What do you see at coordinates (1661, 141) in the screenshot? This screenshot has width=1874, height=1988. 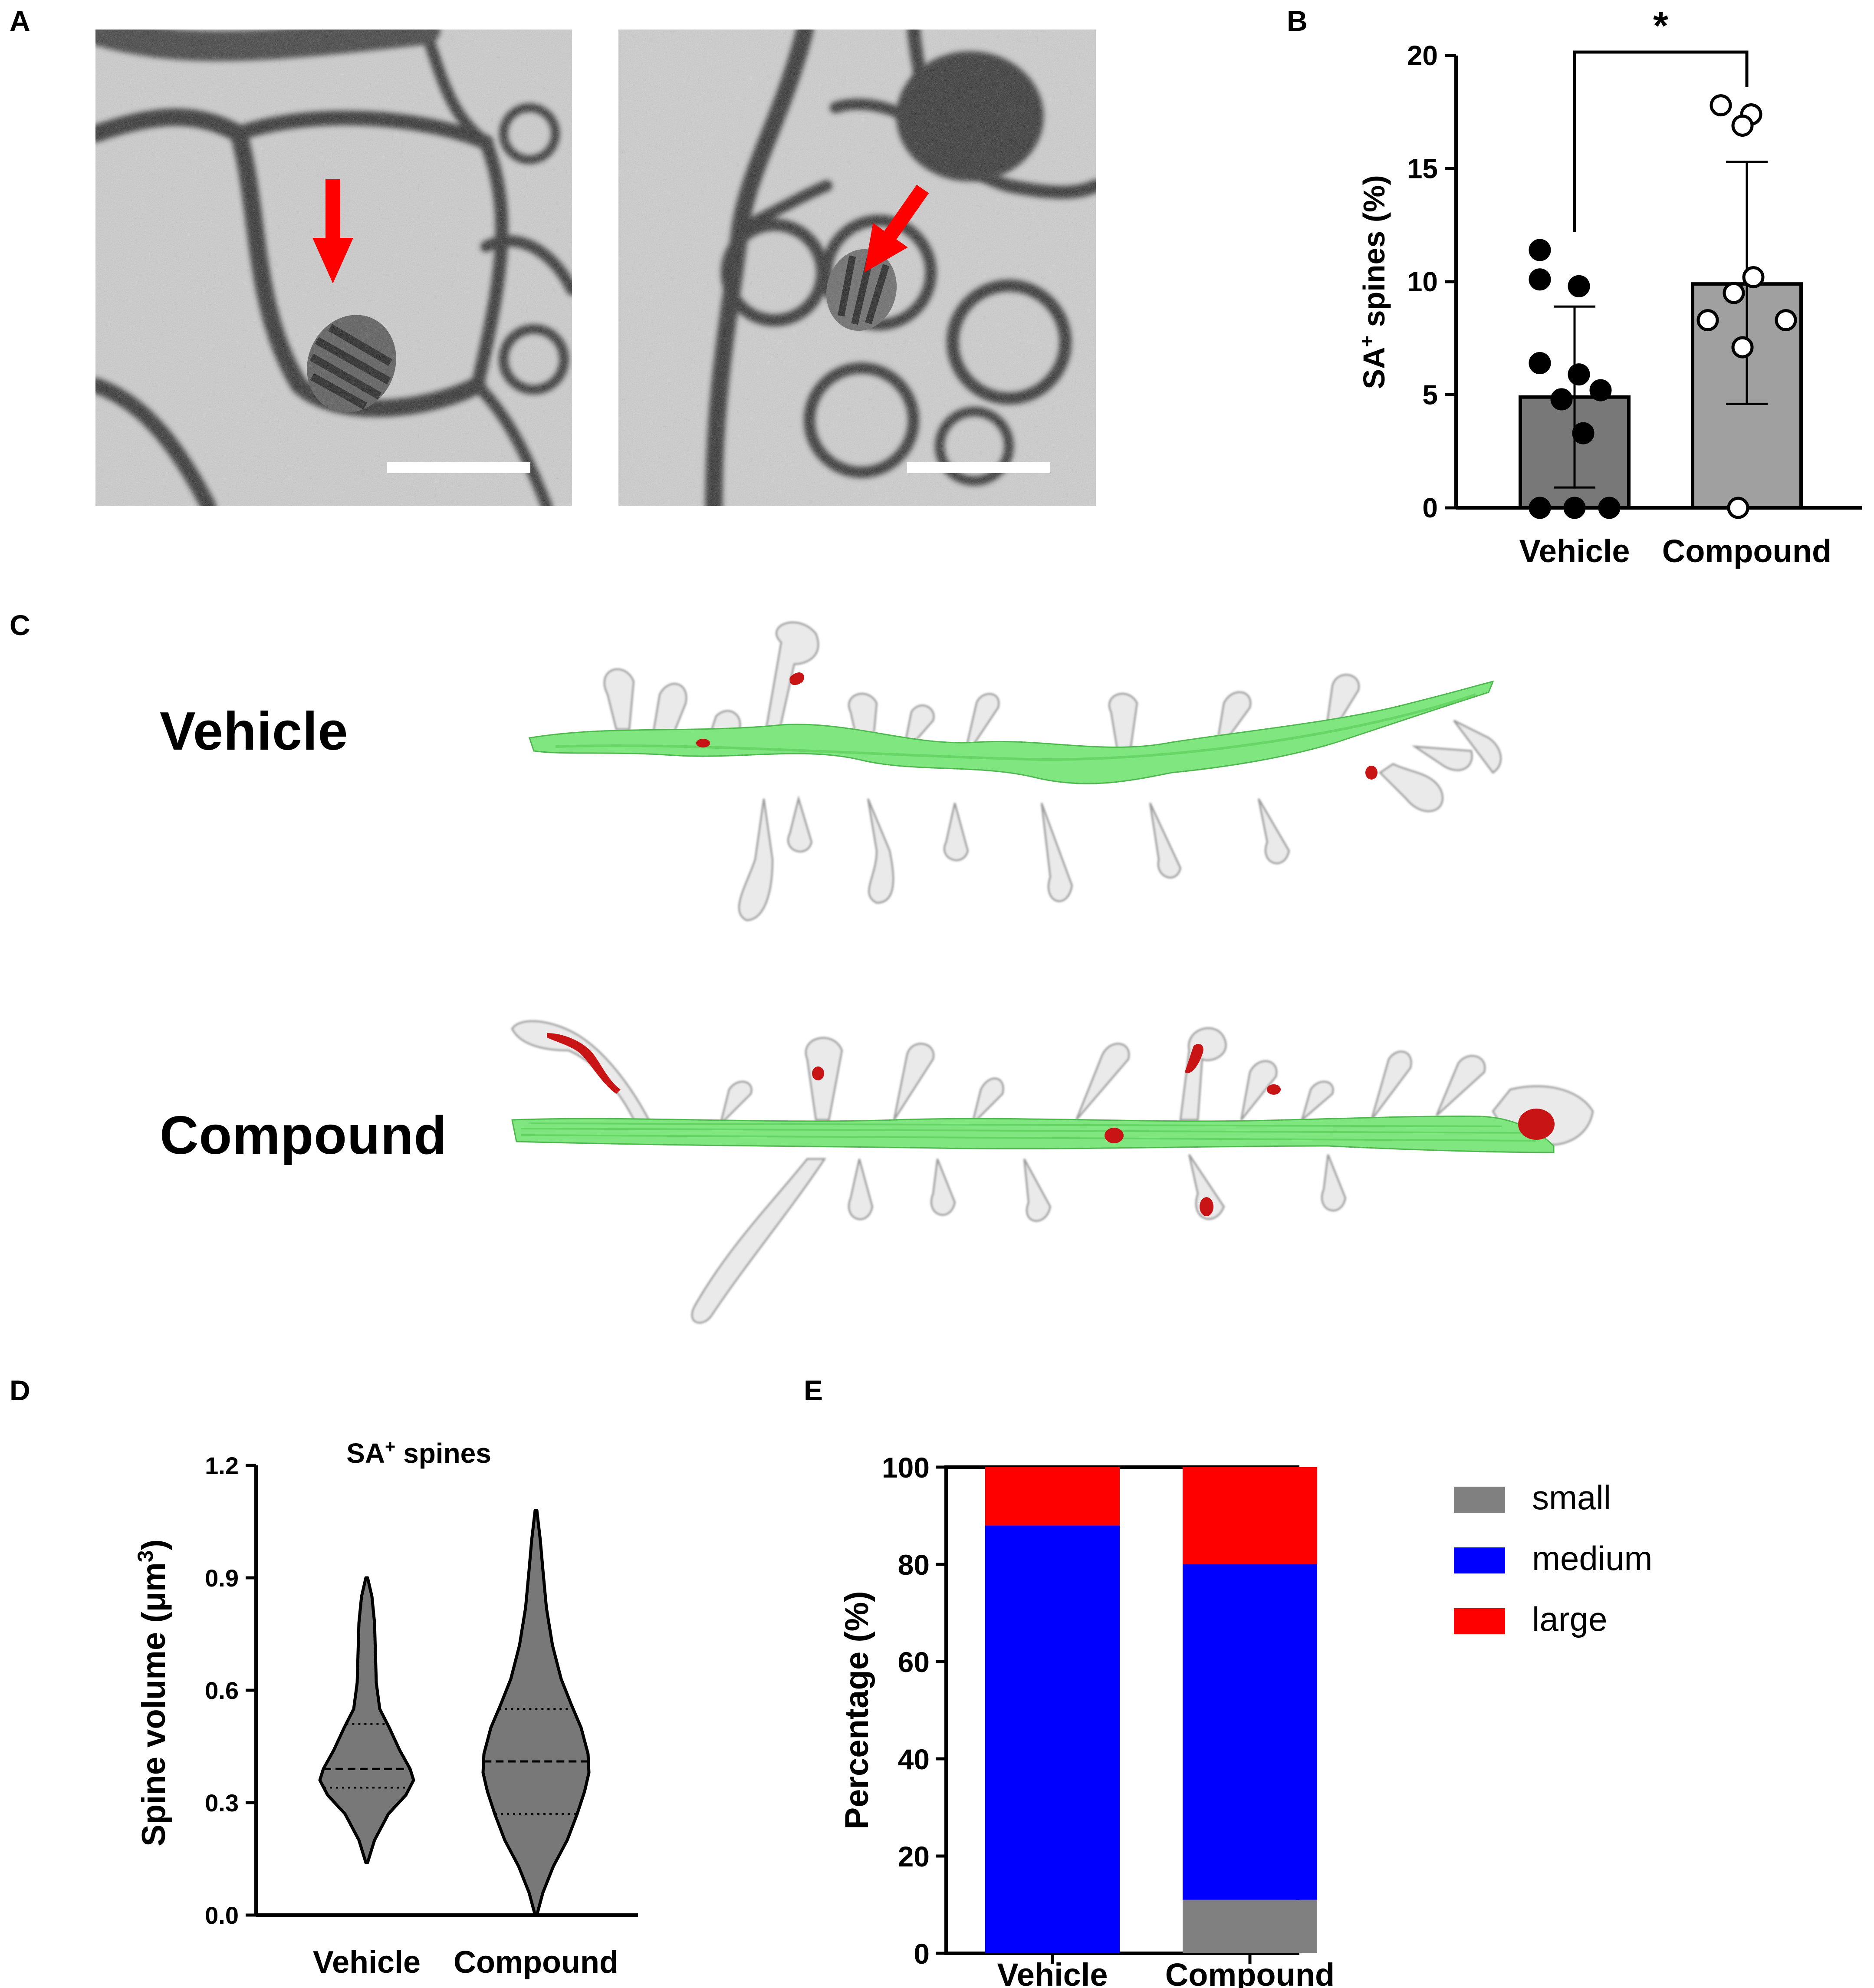 I see `significance-bracket` at bounding box center [1661, 141].